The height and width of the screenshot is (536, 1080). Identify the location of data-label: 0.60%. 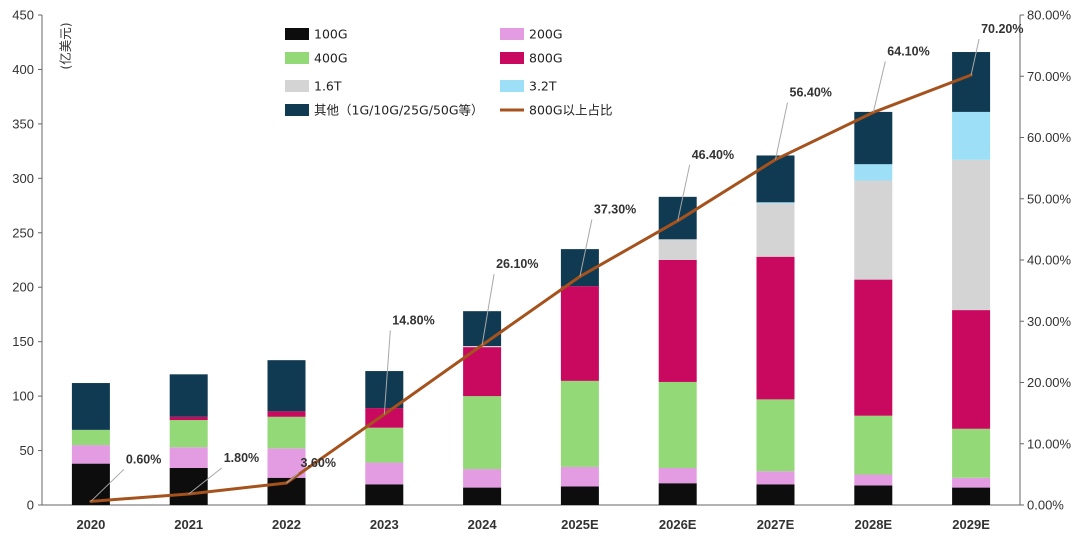
(143, 459).